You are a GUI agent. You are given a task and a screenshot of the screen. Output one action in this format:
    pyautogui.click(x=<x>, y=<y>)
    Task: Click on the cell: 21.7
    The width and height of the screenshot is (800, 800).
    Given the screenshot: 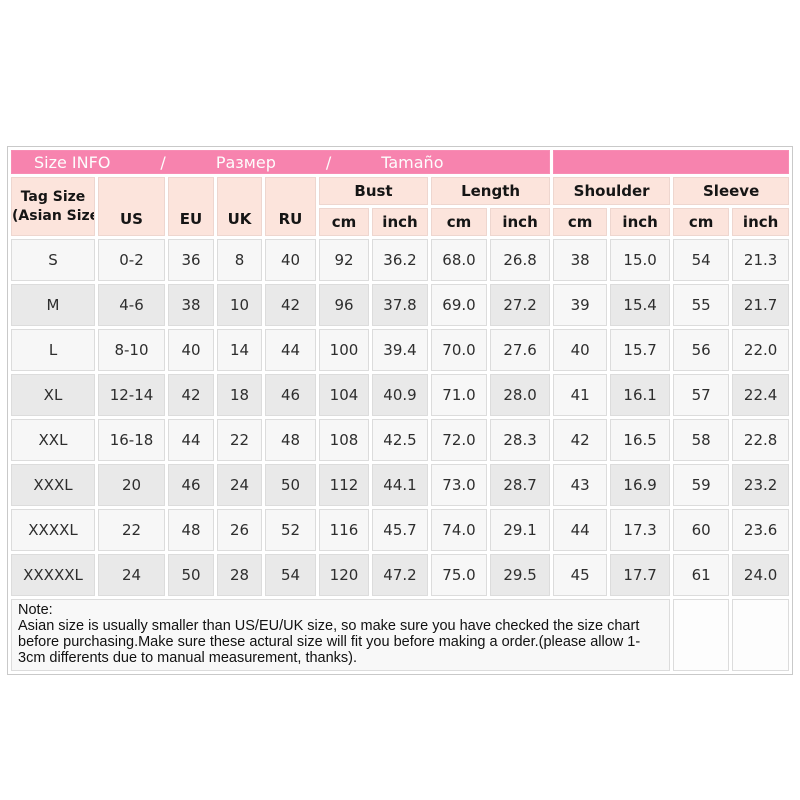 What is the action you would take?
    pyautogui.click(x=761, y=305)
    